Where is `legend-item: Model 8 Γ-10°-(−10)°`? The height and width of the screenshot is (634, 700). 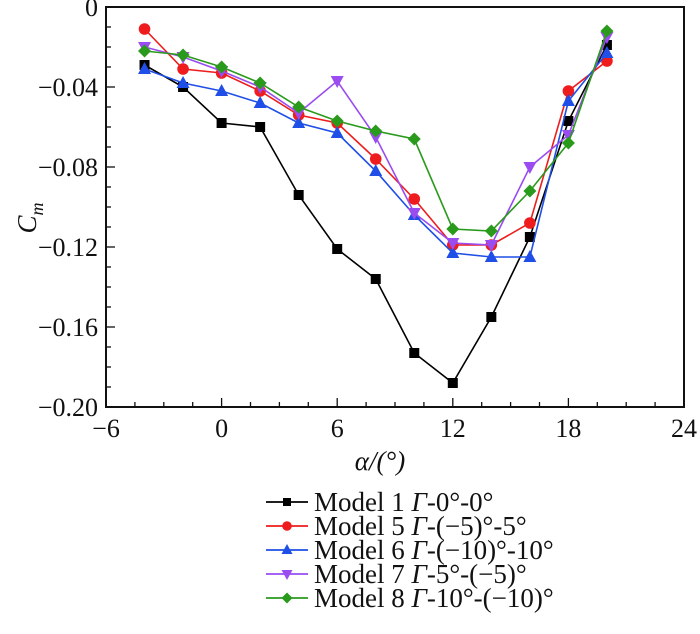
legend-item: Model 8 Γ-10°-(−10)° is located at coordinates (410, 598).